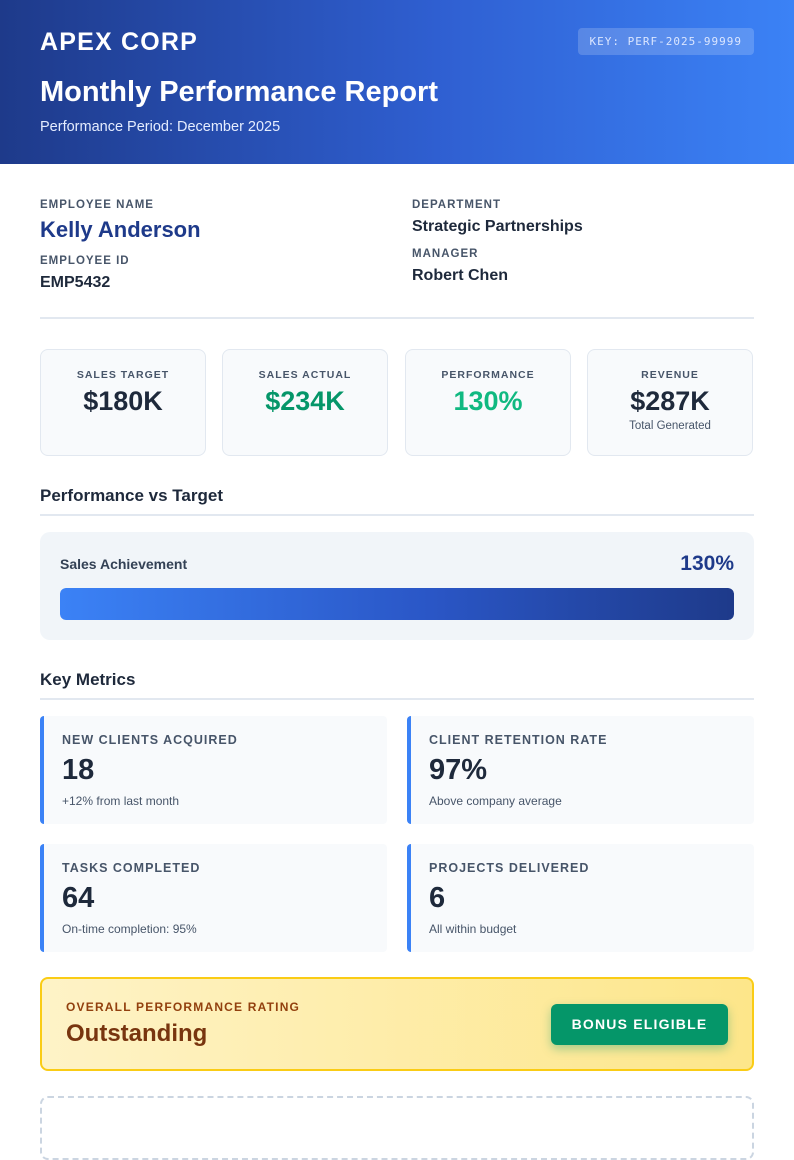 The height and width of the screenshot is (1160, 794). I want to click on stat-value: $287K, so click(670, 401).